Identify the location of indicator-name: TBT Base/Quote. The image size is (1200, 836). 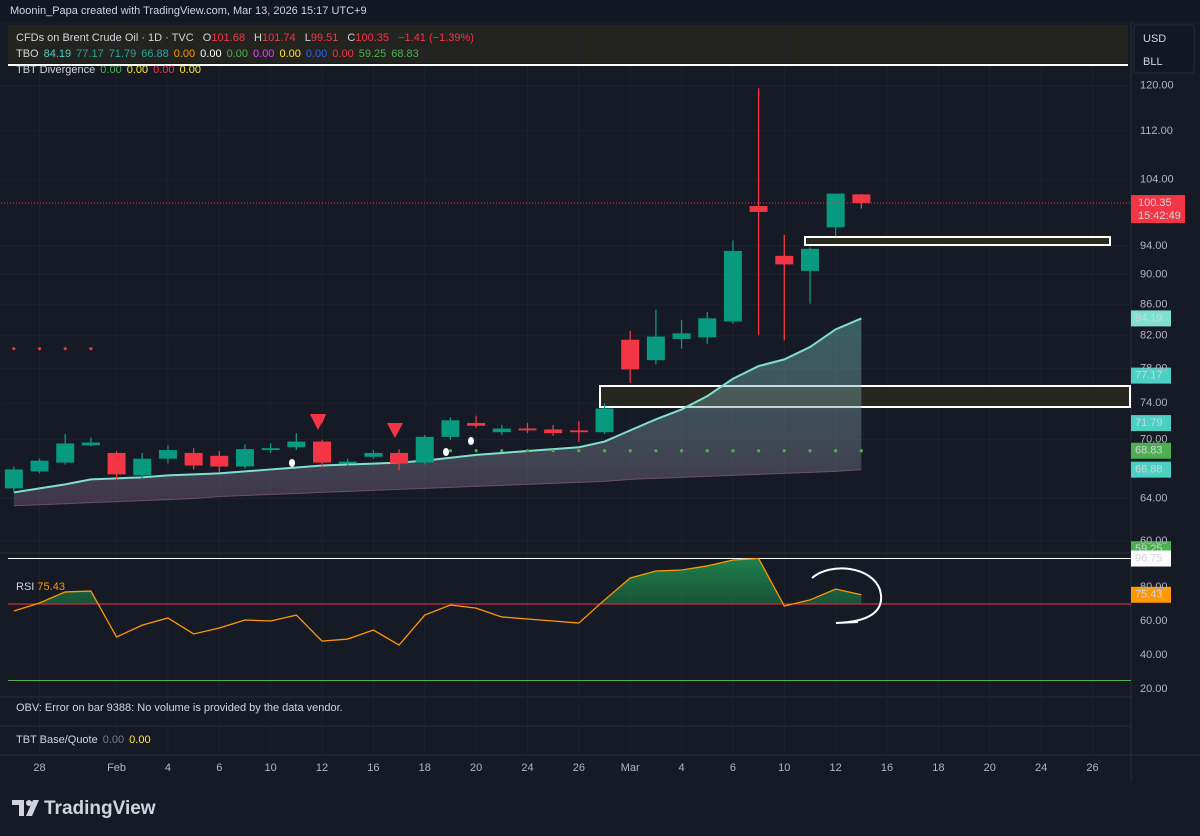
(57, 740).